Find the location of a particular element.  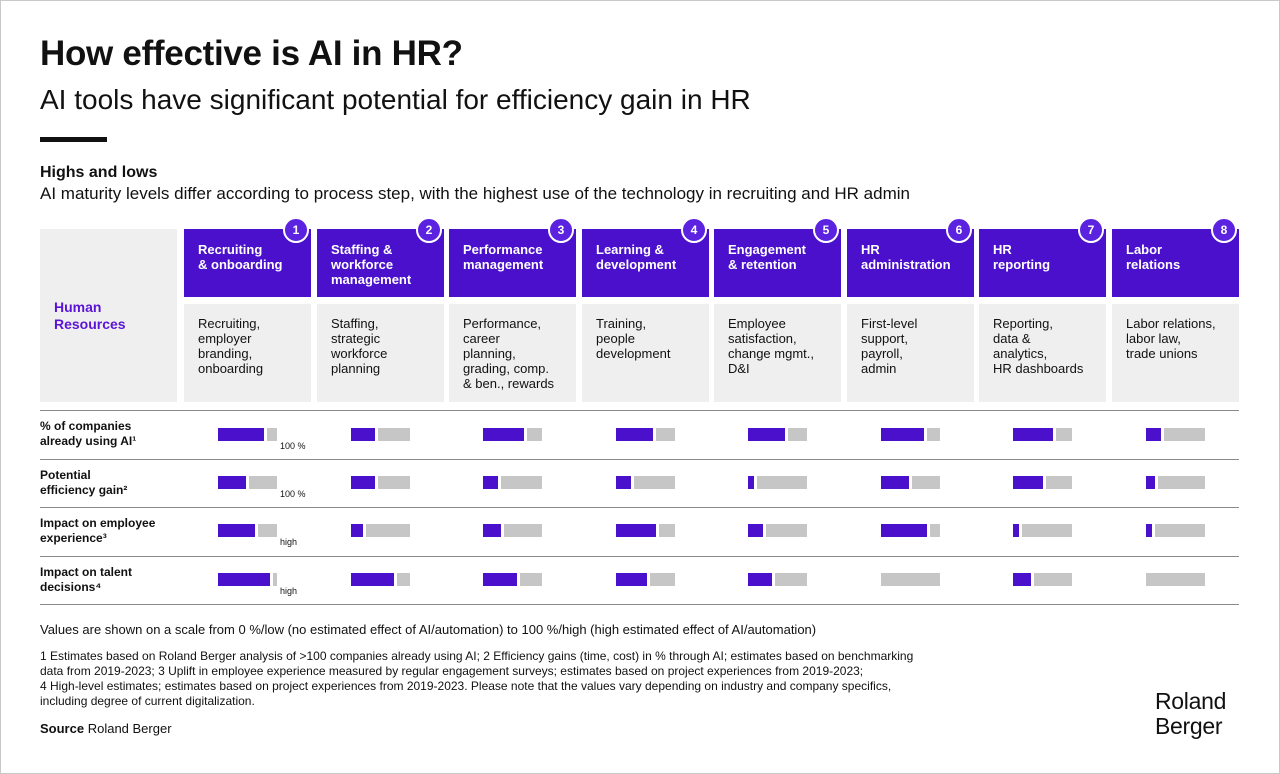

process-number-badge: 7 is located at coordinates (1091, 230).